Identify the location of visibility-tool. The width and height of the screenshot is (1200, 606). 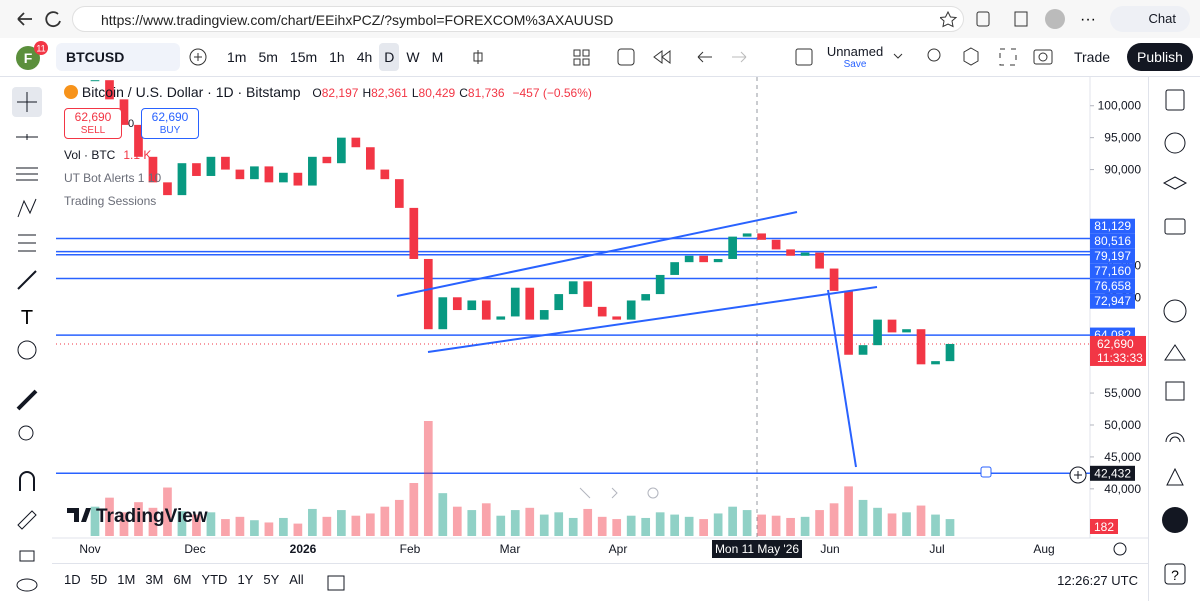
(27, 585).